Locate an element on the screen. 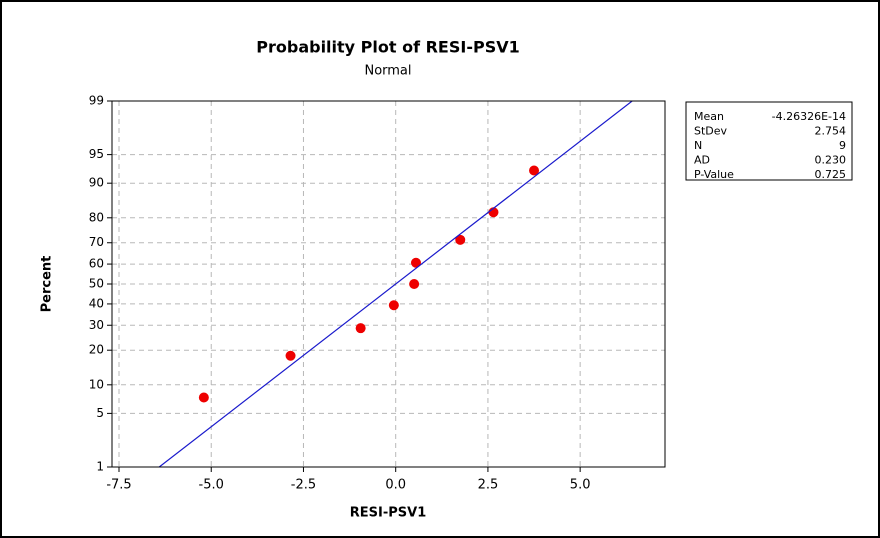 The image size is (880, 538). chart-subtitle: Normal is located at coordinates (387, 71).